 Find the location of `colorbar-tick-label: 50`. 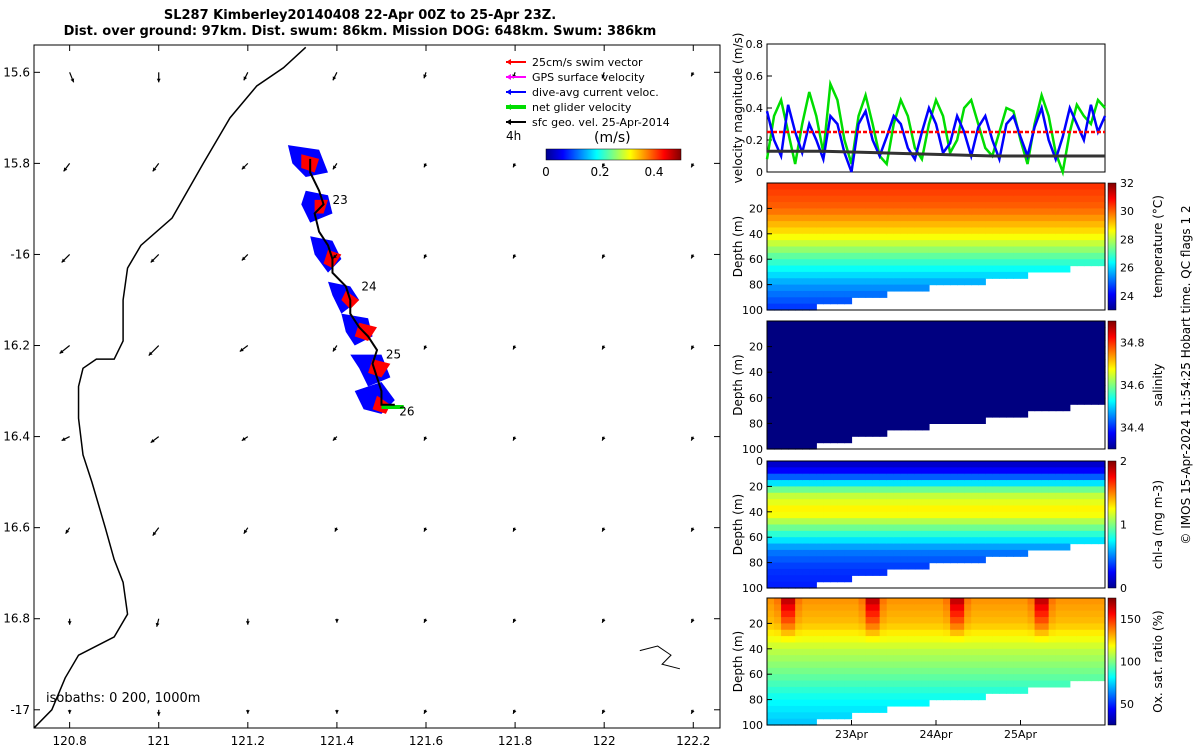

colorbar-tick-label: 50 is located at coordinates (1127, 704).